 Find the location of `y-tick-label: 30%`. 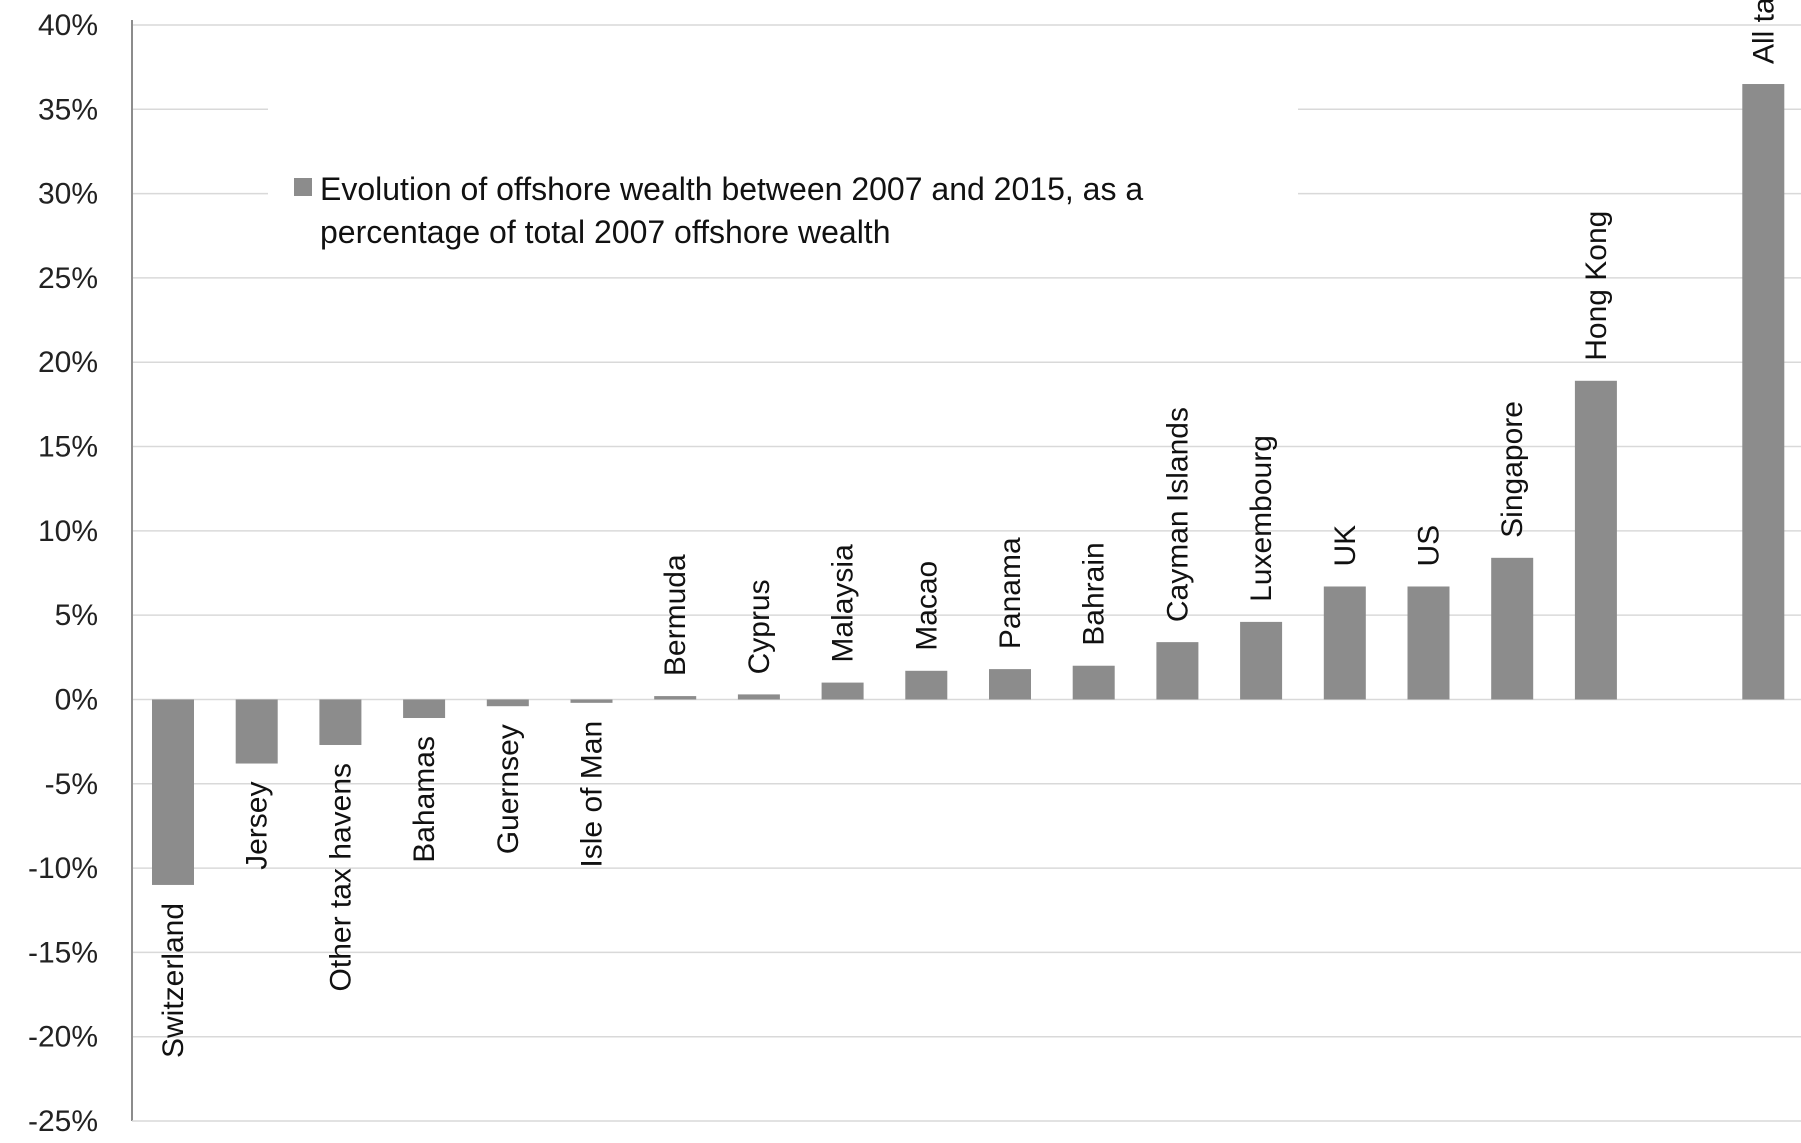

y-tick-label: 30% is located at coordinates (68, 194).